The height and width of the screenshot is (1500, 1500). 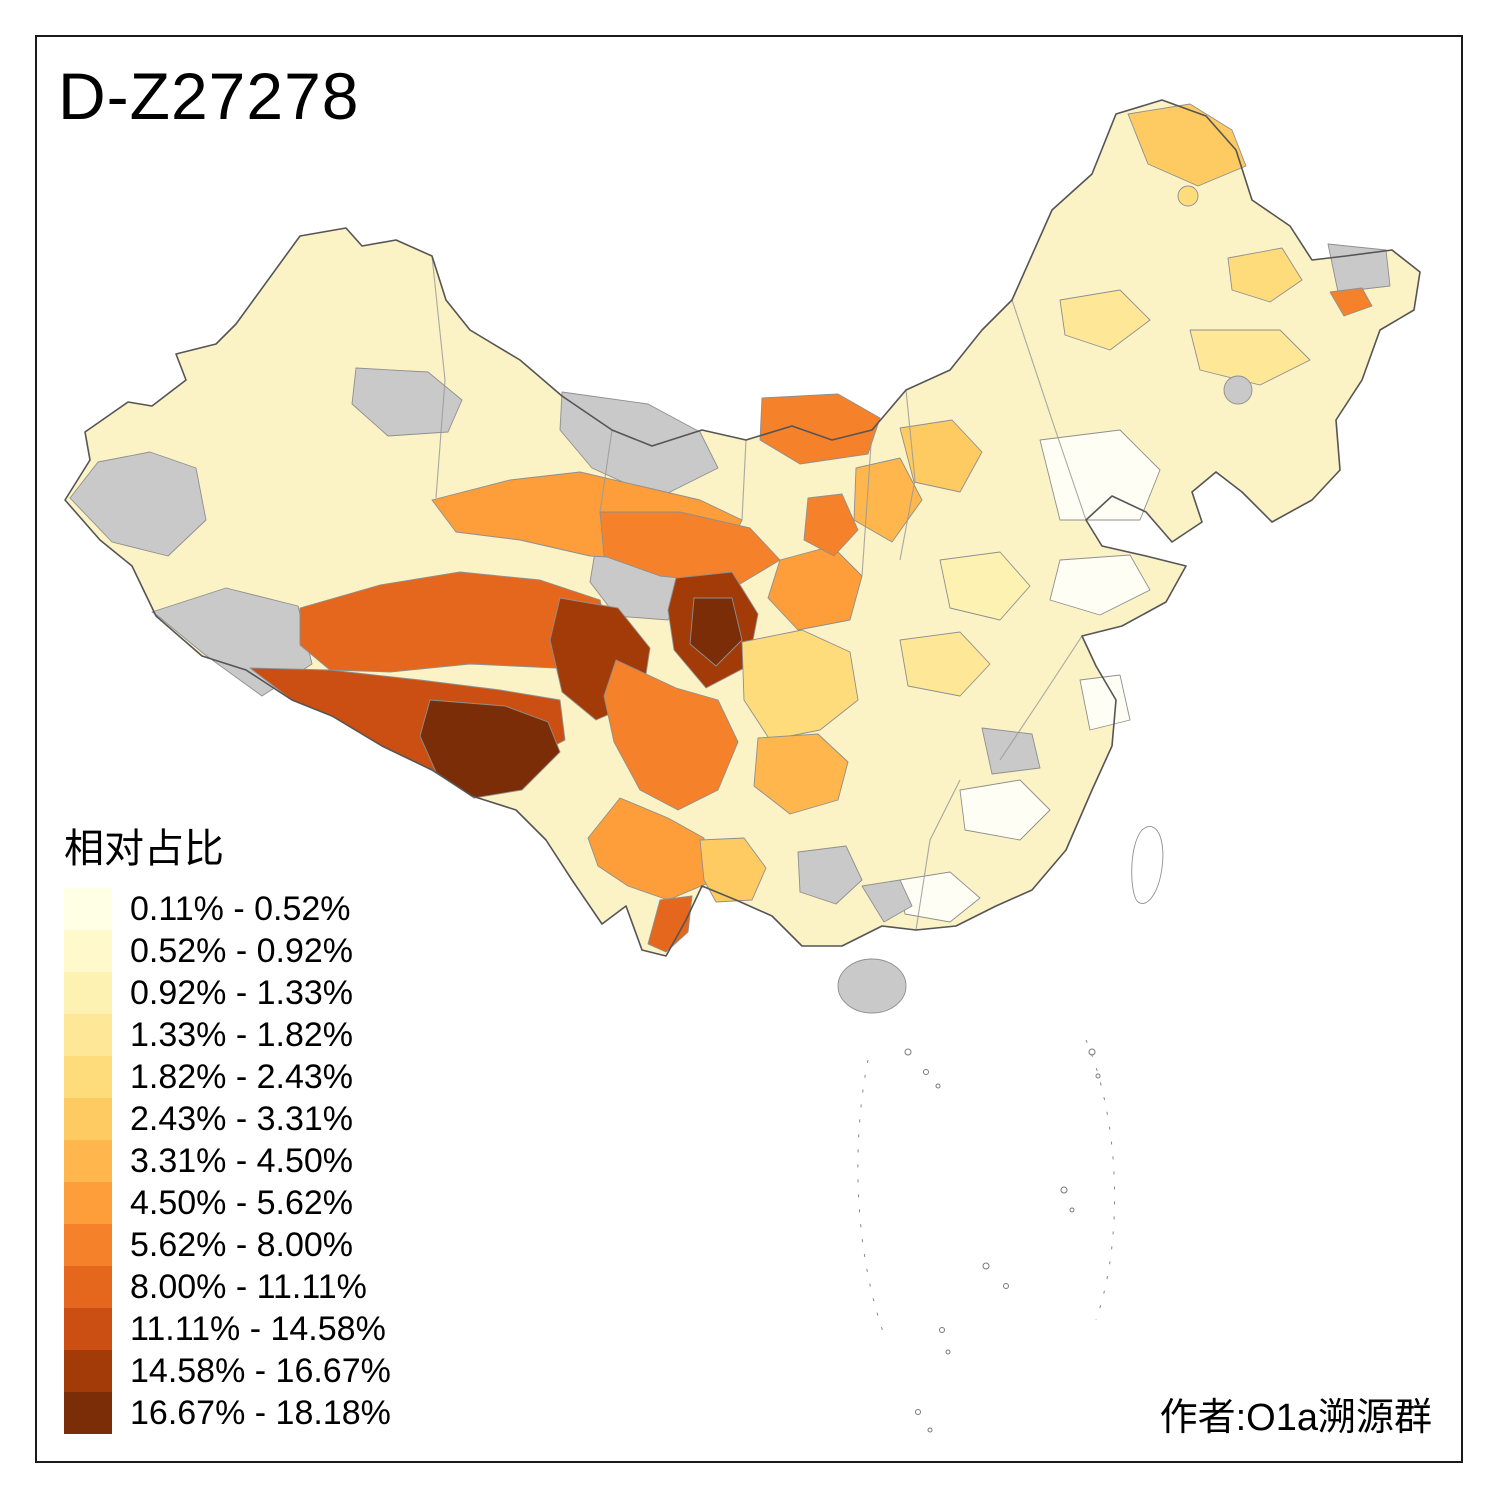 I want to click on legend-item: 16.67% - 18.18%, so click(x=227, y=1413).